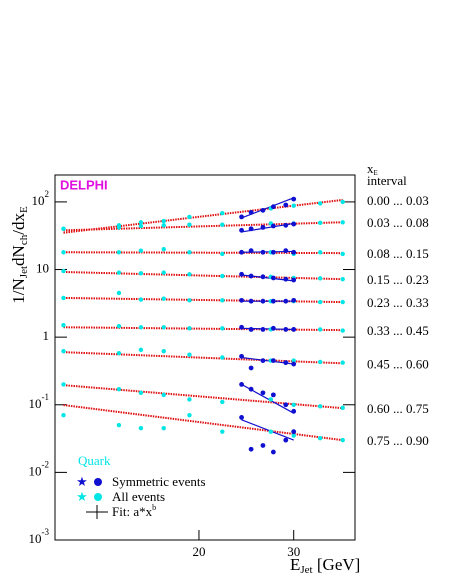 This screenshot has height=582, width=449. I want to click on x-tick-label: 30, so click(293, 551).